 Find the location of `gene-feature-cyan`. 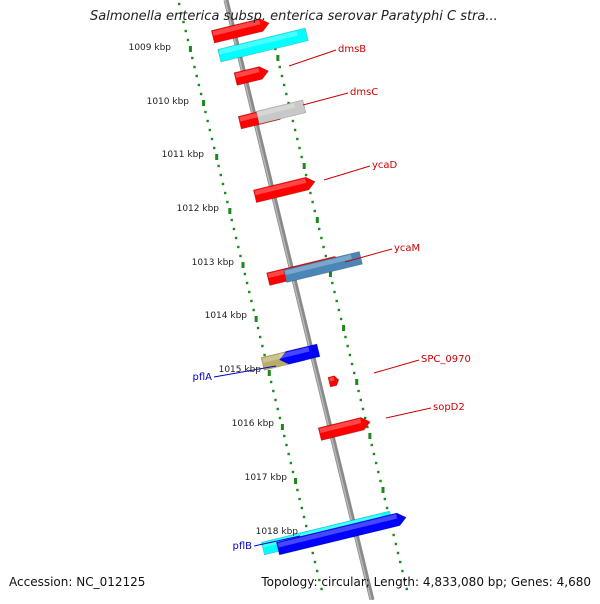

gene-feature-cyan is located at coordinates (263, 45).